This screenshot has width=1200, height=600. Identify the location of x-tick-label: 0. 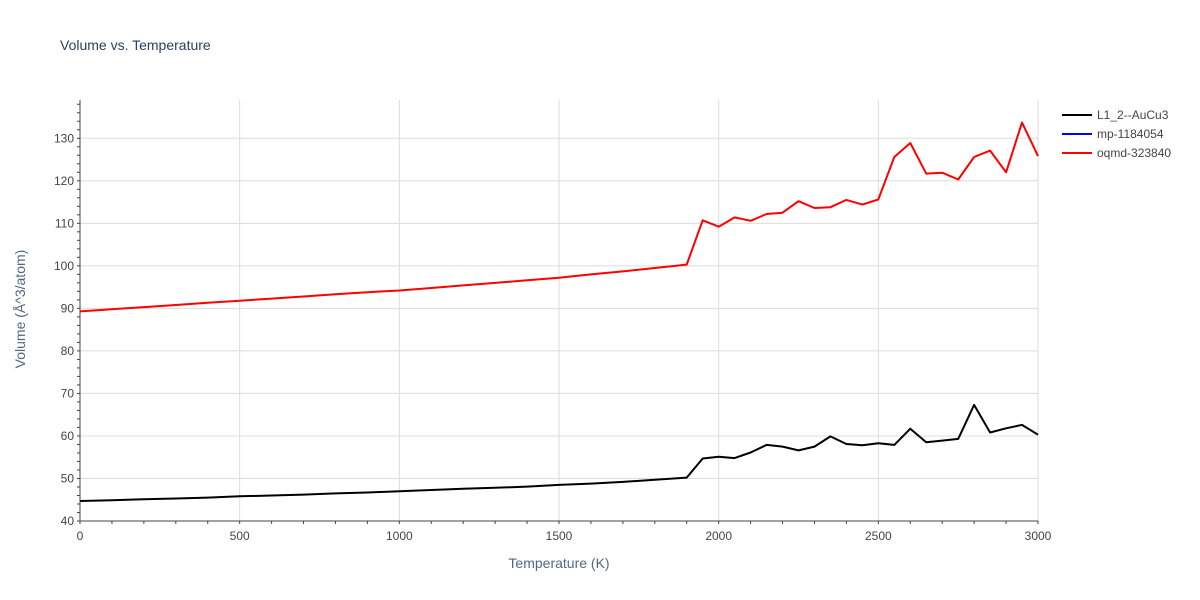
(80, 536).